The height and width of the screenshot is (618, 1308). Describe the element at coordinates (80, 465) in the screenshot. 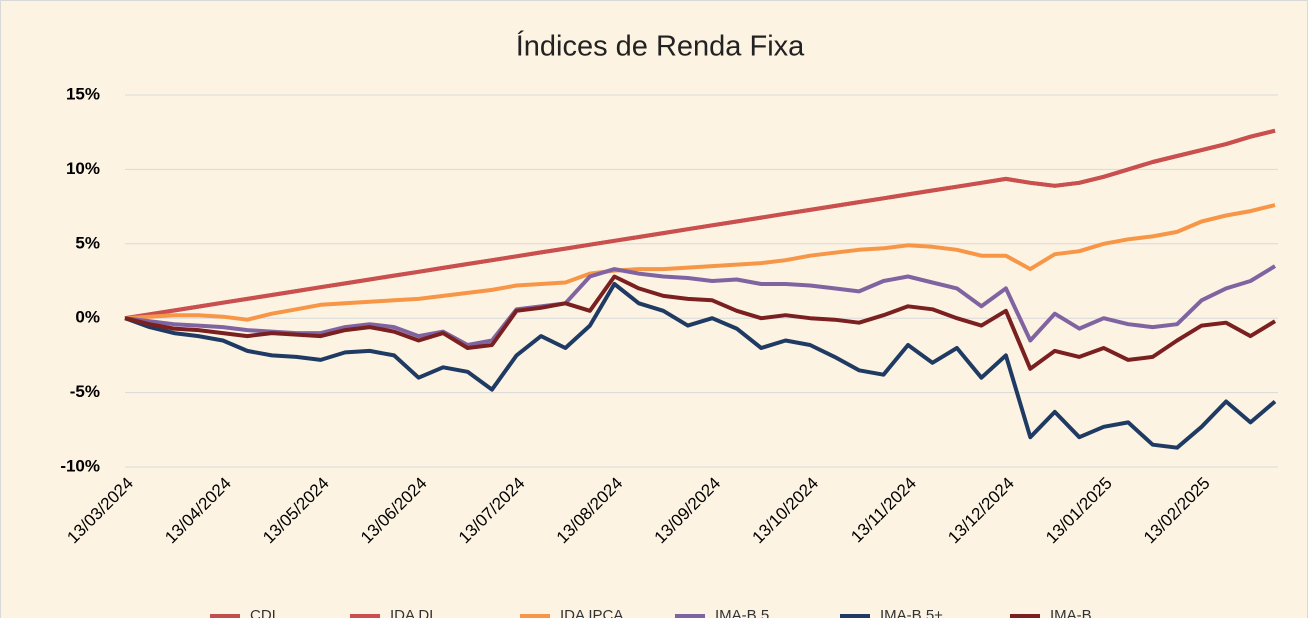

I see `y-tick-label: -10%` at that location.